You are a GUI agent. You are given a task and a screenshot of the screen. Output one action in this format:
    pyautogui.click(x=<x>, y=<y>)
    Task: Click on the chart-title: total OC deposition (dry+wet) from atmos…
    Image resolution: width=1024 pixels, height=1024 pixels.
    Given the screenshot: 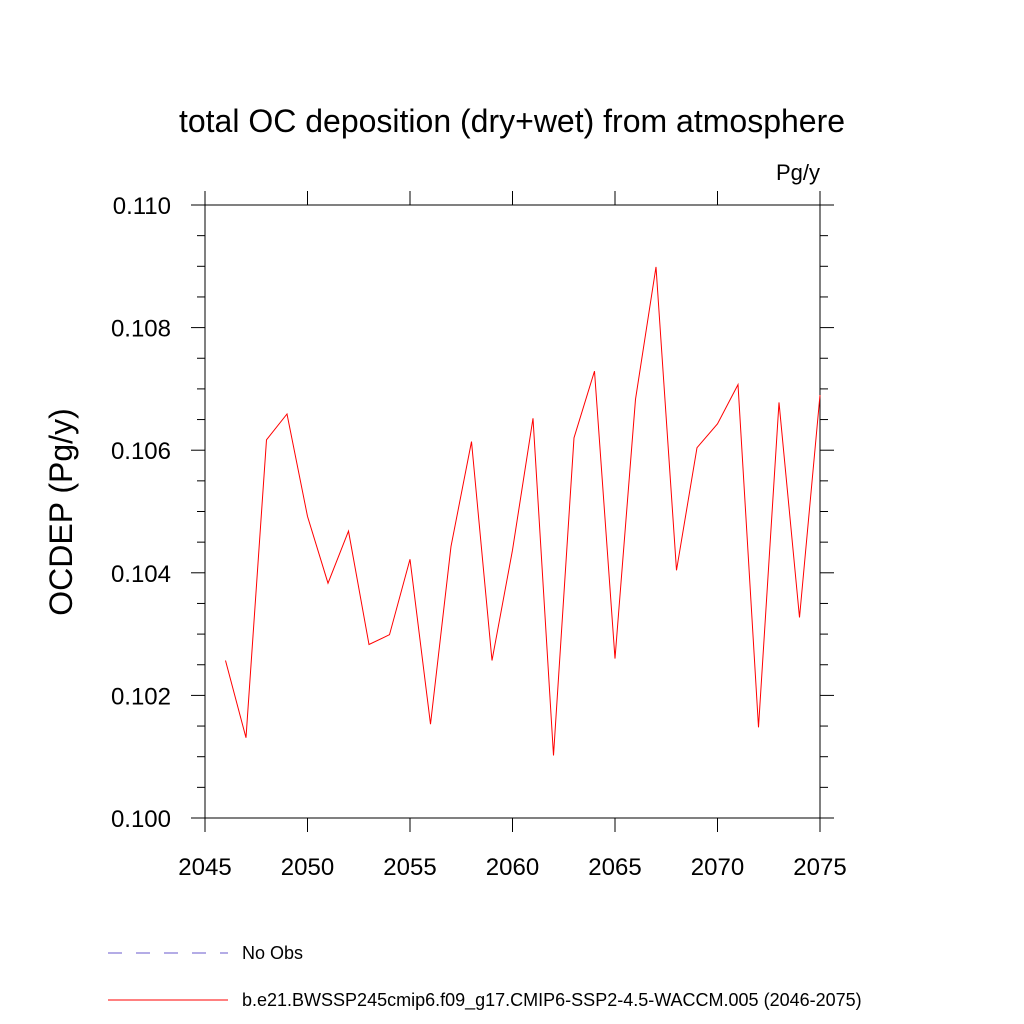 What is the action you would take?
    pyautogui.click(x=512, y=121)
    